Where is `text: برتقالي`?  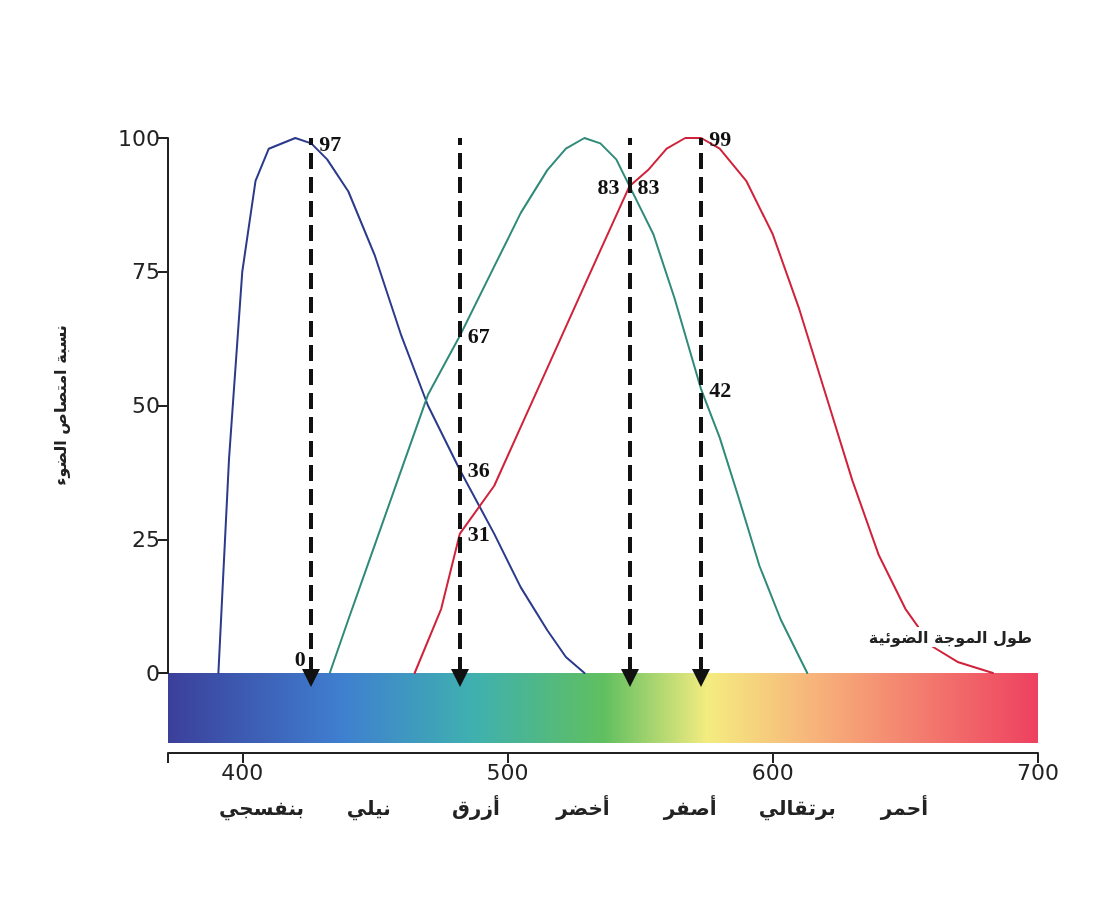 text: برتقالي is located at coordinates (797, 808).